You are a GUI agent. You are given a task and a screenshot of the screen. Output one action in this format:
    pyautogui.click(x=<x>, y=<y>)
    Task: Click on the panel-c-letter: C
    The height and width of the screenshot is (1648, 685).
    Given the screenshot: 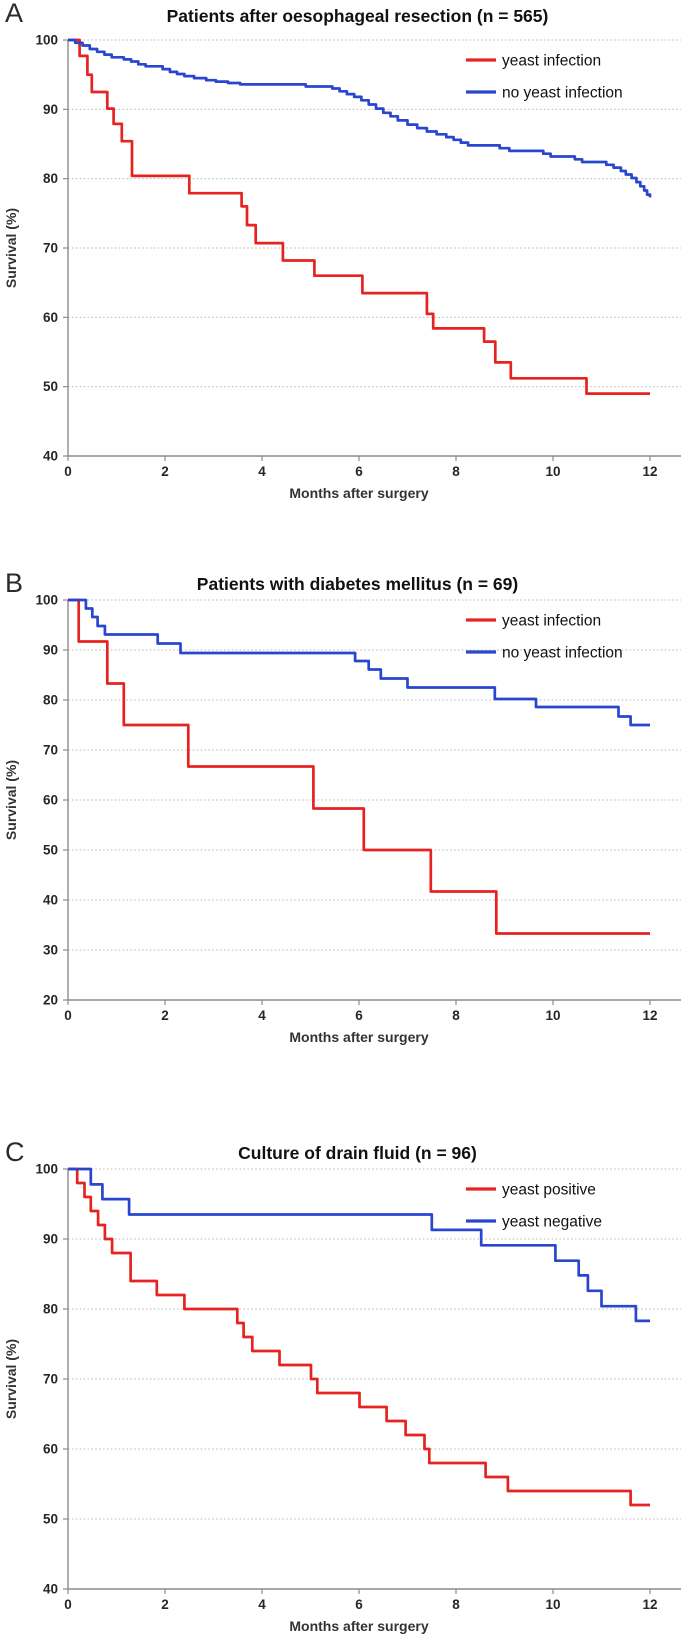 What is the action you would take?
    pyautogui.click(x=15, y=1152)
    